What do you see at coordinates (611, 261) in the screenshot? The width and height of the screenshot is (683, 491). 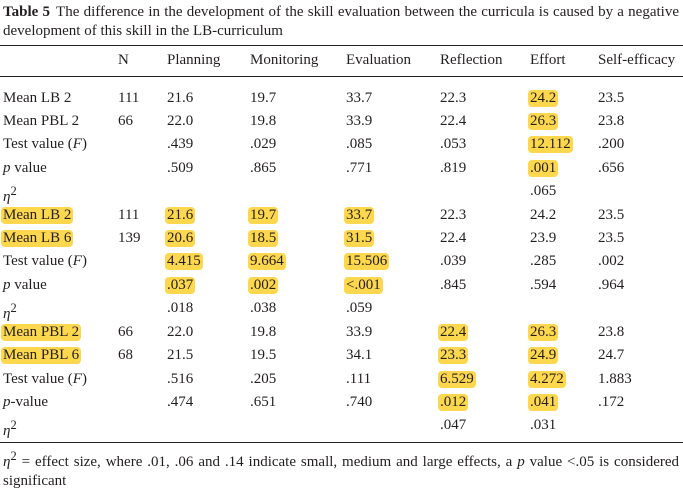 I see `cell-text: .002` at bounding box center [611, 261].